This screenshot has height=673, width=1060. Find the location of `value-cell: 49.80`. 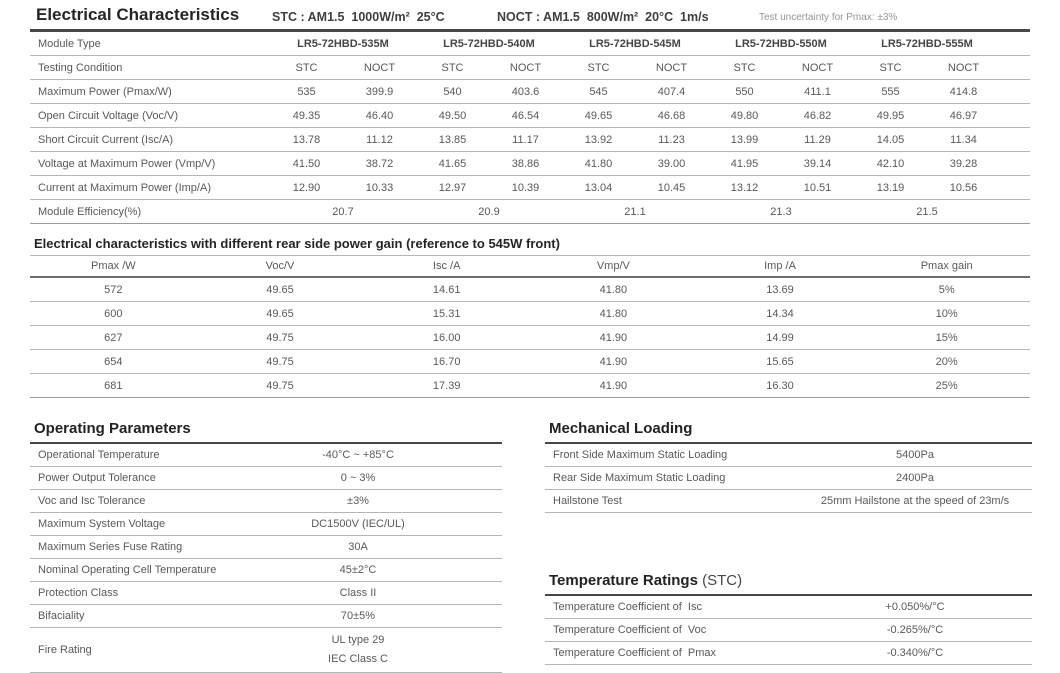

value-cell: 49.80 is located at coordinates (744, 115).